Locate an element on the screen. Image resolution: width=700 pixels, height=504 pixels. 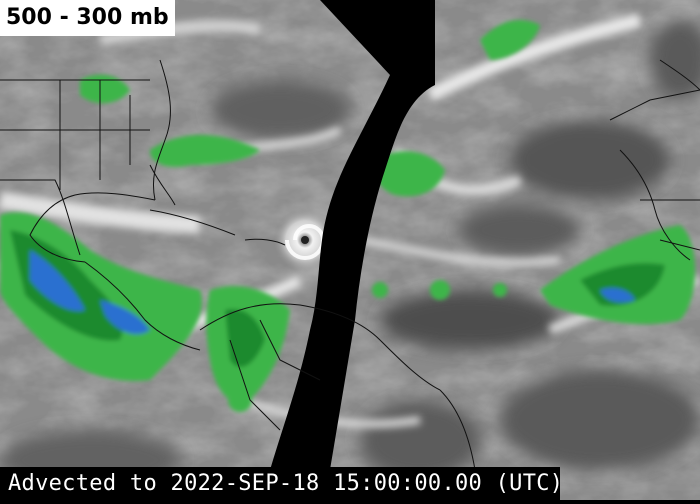
brazil-coast is located at coordinates (457, 430).